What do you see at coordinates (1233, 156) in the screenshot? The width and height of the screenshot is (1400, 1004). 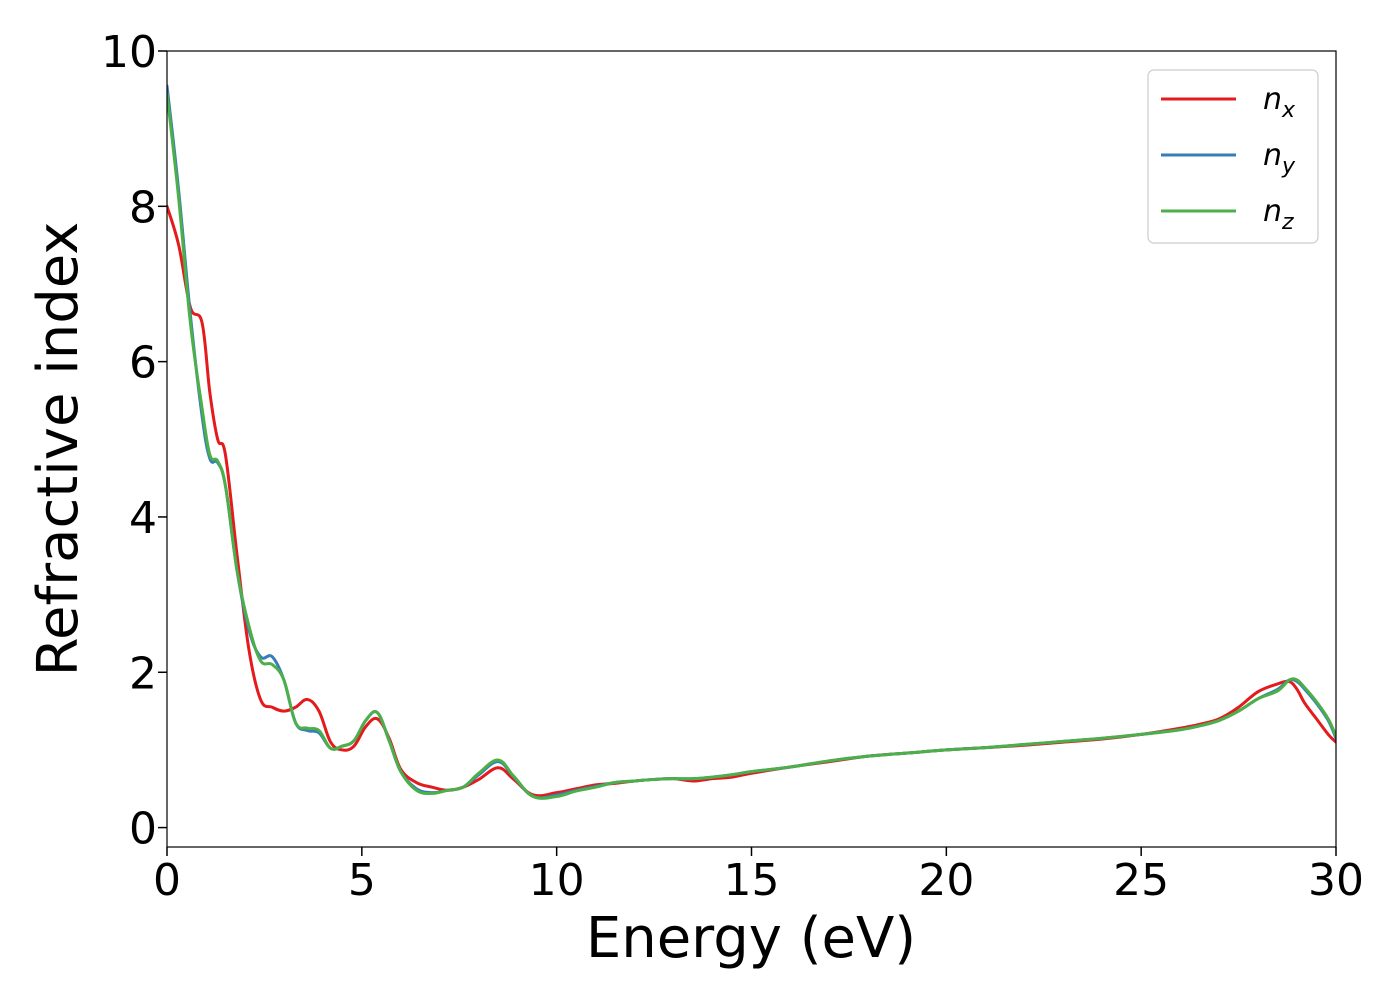 I see `legend: nx ny nz` at bounding box center [1233, 156].